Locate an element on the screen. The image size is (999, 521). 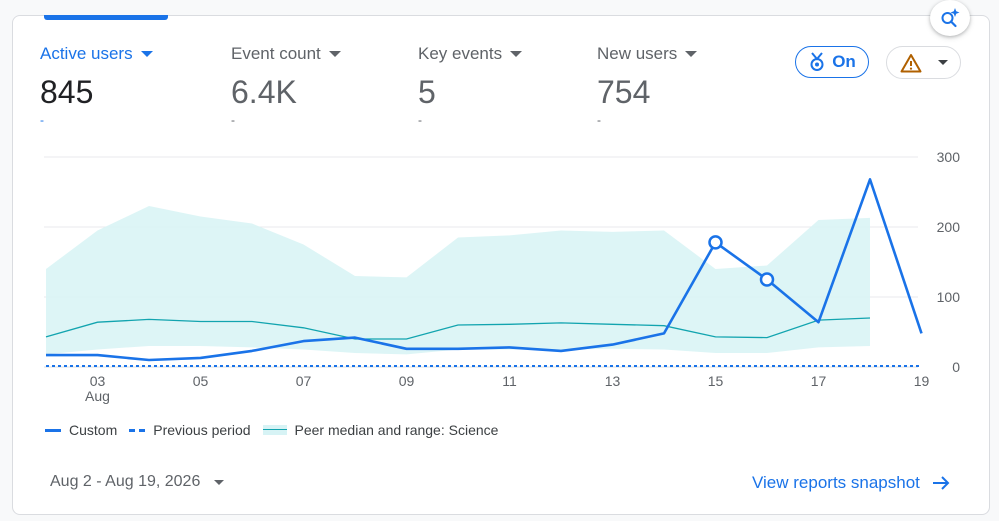
metric-key-events: Key events 5 - is located at coordinates (470, 85).